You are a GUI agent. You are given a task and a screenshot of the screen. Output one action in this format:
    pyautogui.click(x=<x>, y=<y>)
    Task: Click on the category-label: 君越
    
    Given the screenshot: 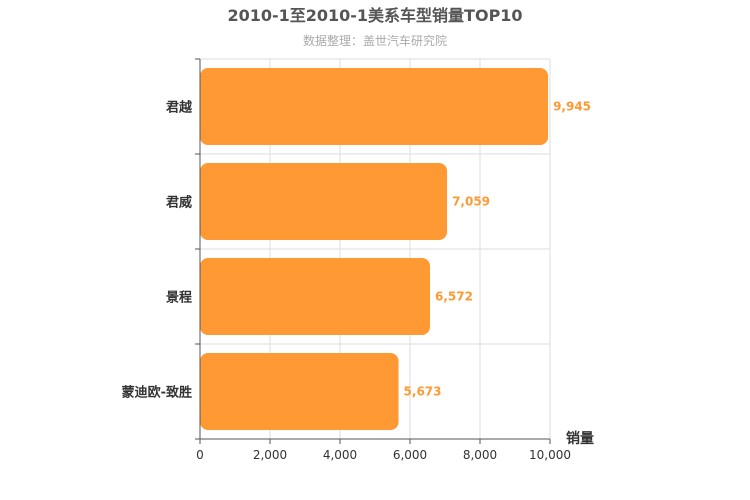 What is the action you would take?
    pyautogui.click(x=179, y=108)
    